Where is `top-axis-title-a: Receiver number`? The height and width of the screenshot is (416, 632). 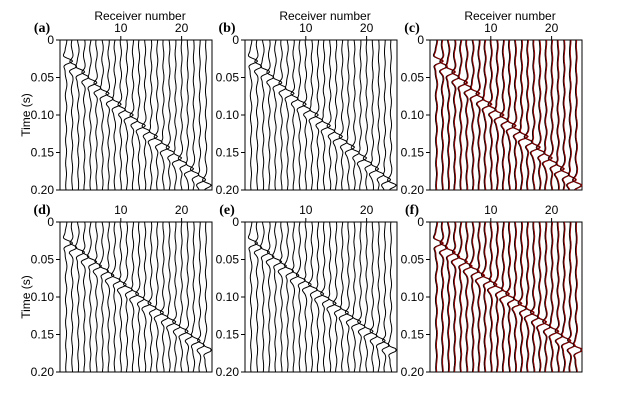
top-axis-title-a: Receiver number is located at coordinates (139, 16).